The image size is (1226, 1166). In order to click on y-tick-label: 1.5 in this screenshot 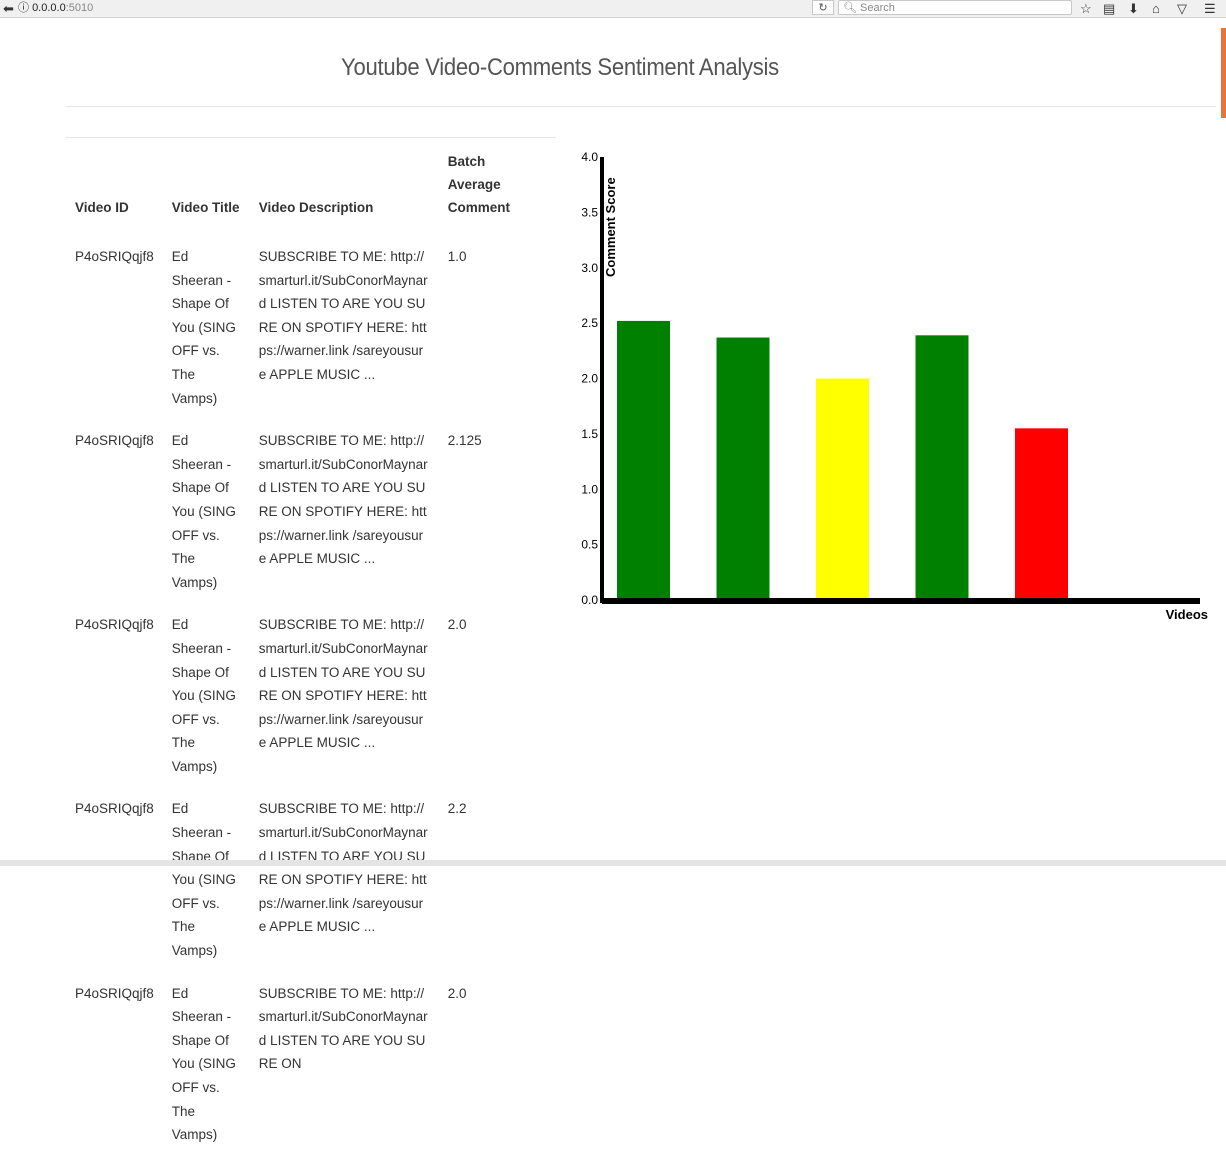, I will do `click(589, 434)`.